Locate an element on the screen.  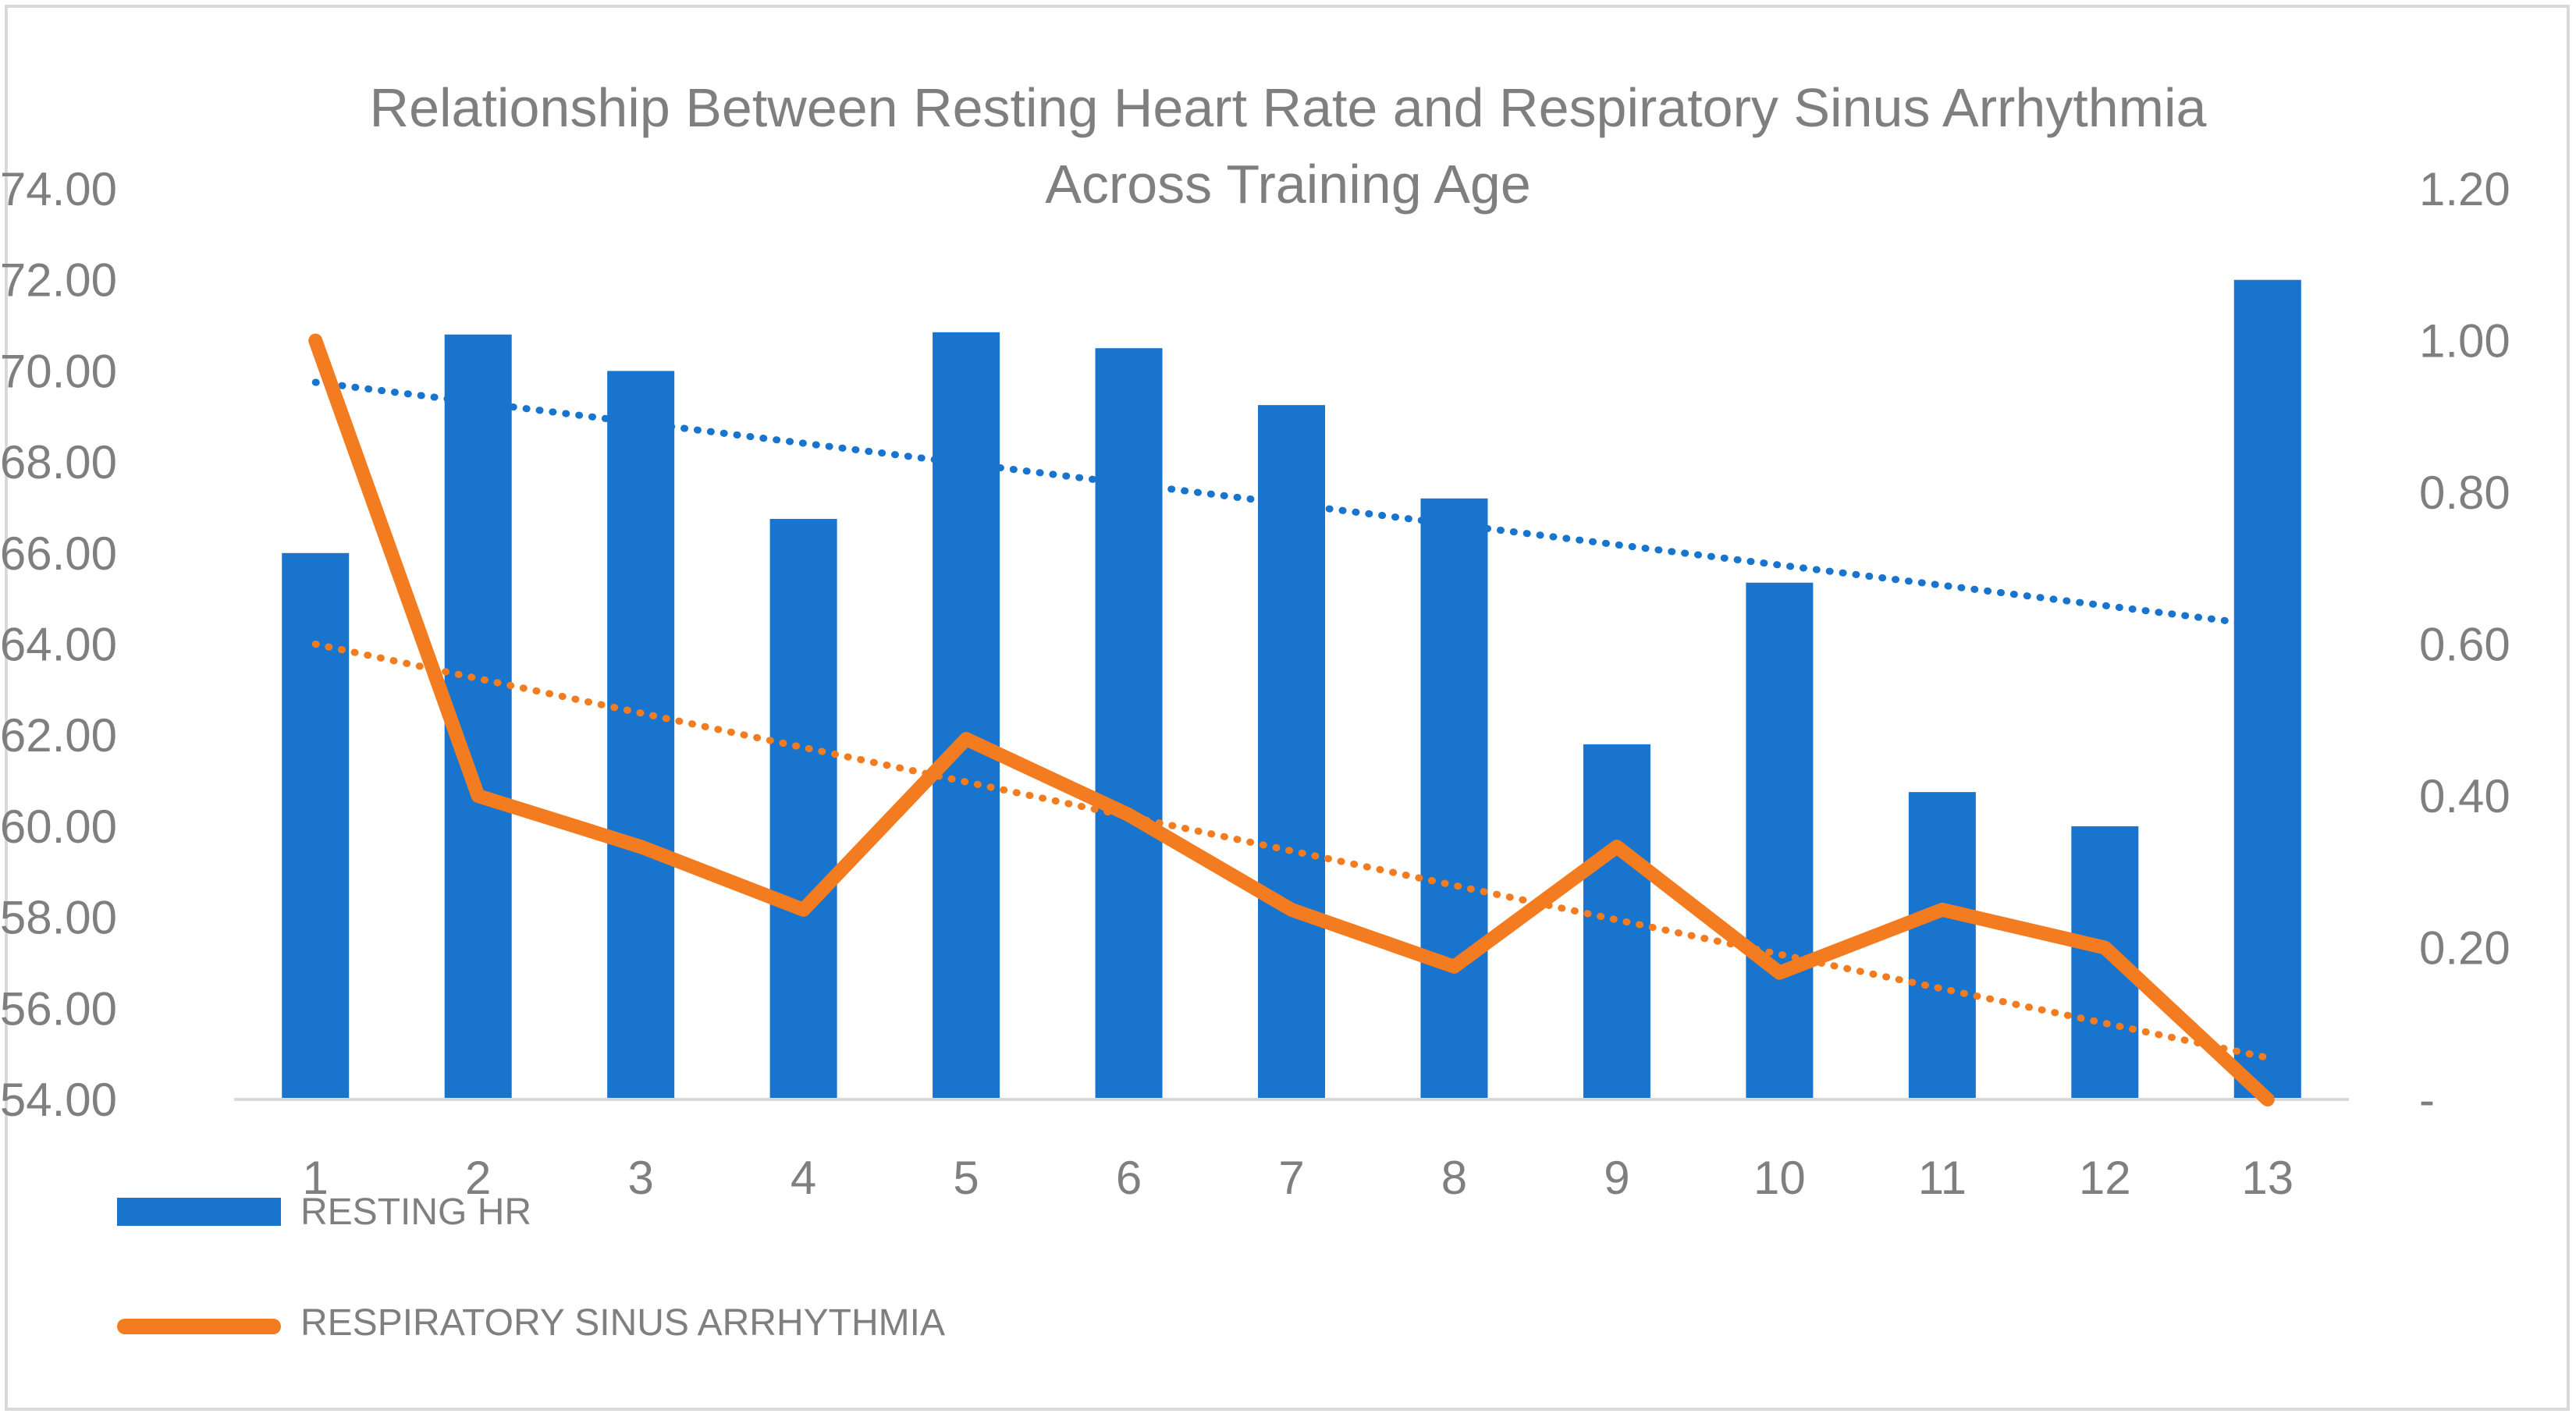
x-tick-label: 8 is located at coordinates (1454, 1178).